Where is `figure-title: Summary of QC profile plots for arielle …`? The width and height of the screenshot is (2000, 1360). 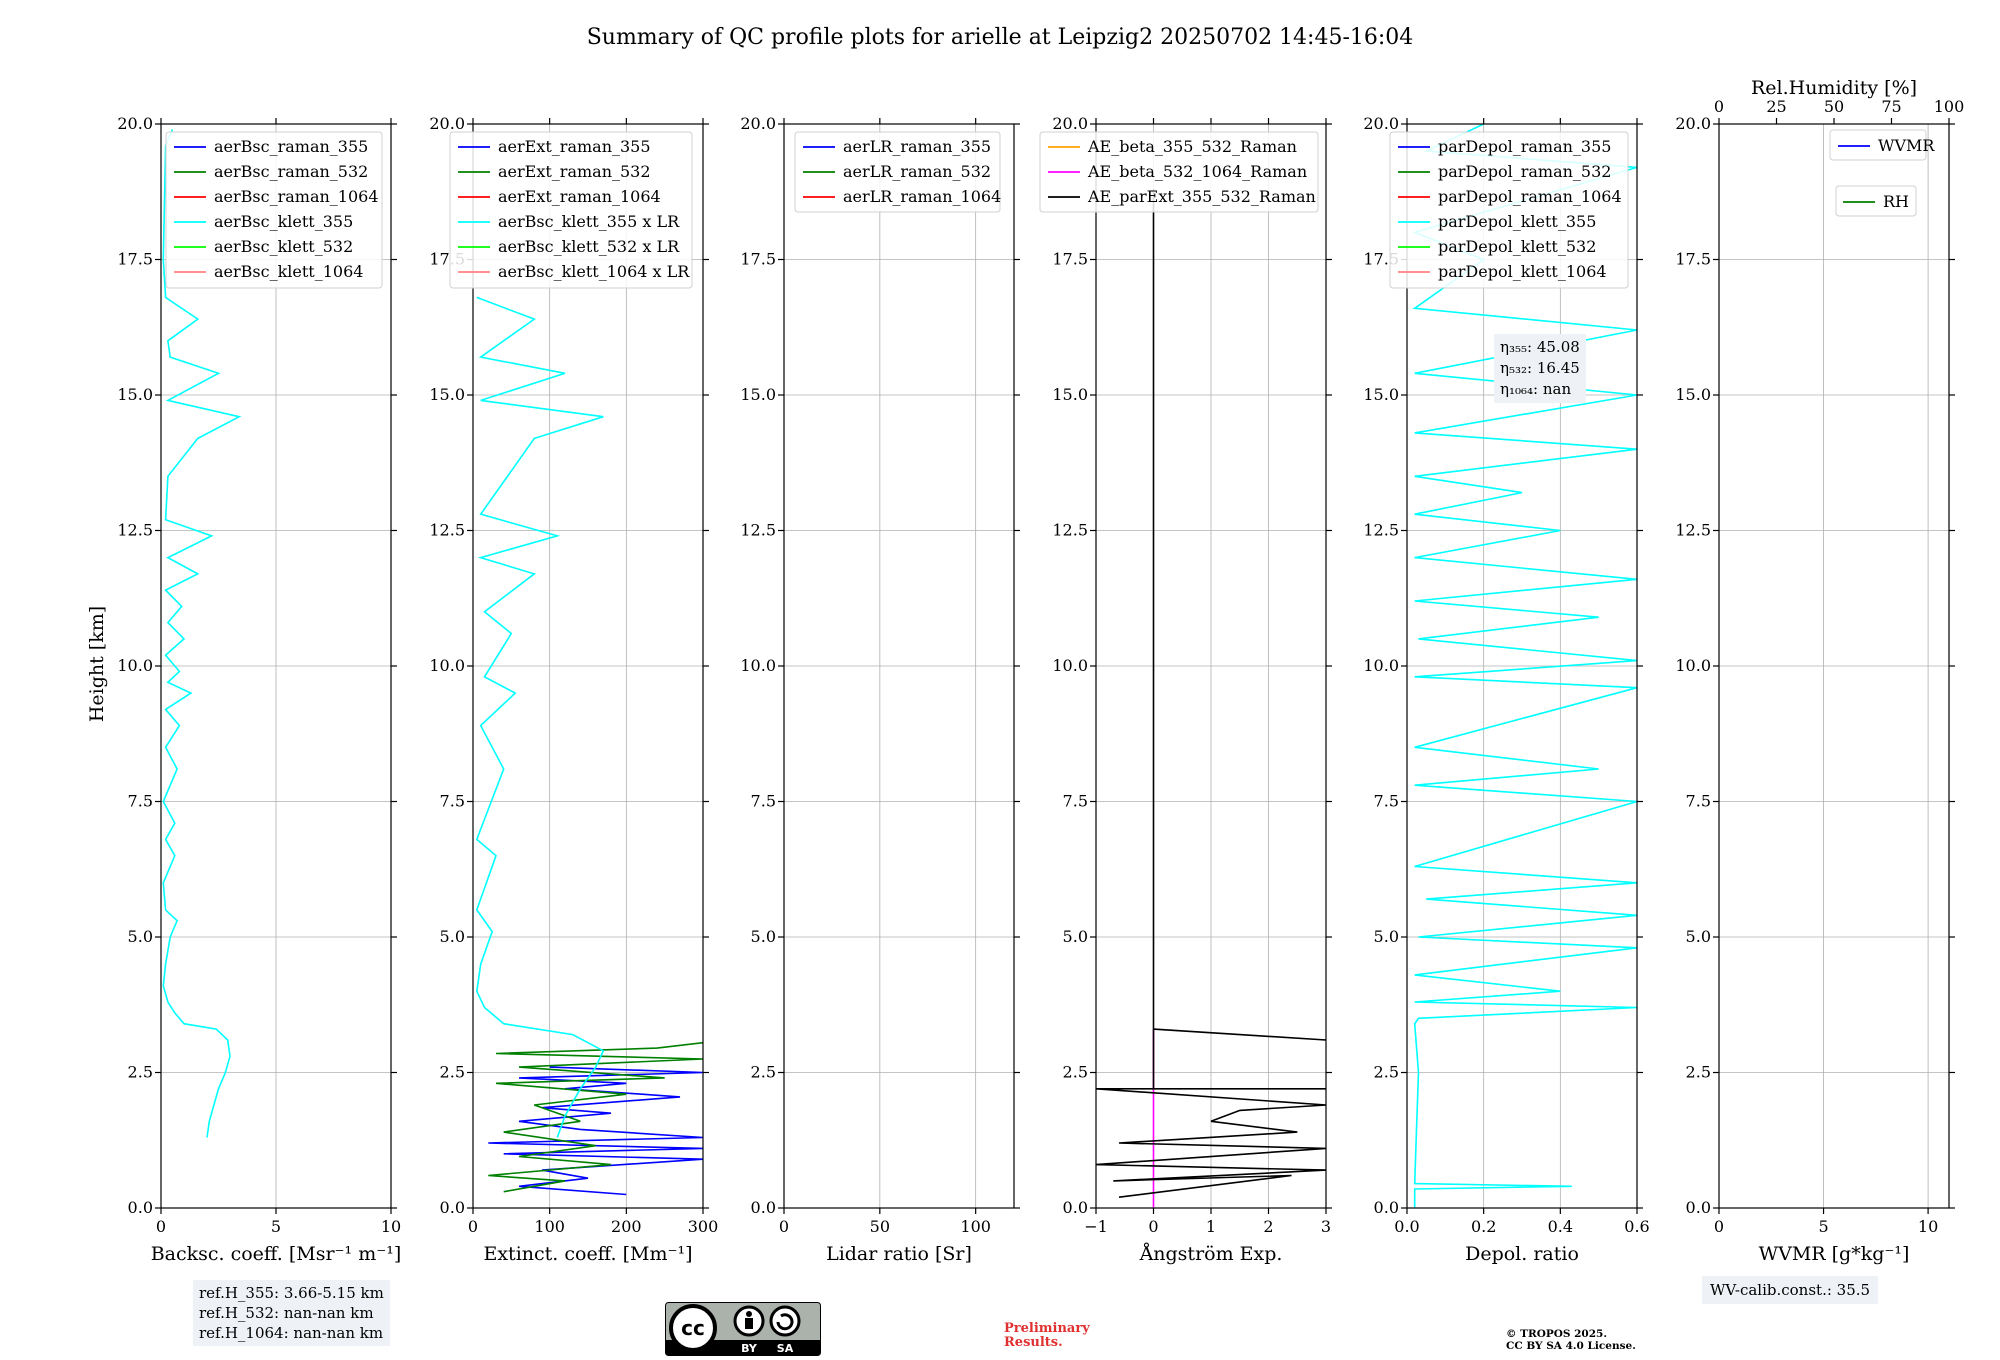 figure-title: Summary of QC profile plots for arielle … is located at coordinates (1000, 37).